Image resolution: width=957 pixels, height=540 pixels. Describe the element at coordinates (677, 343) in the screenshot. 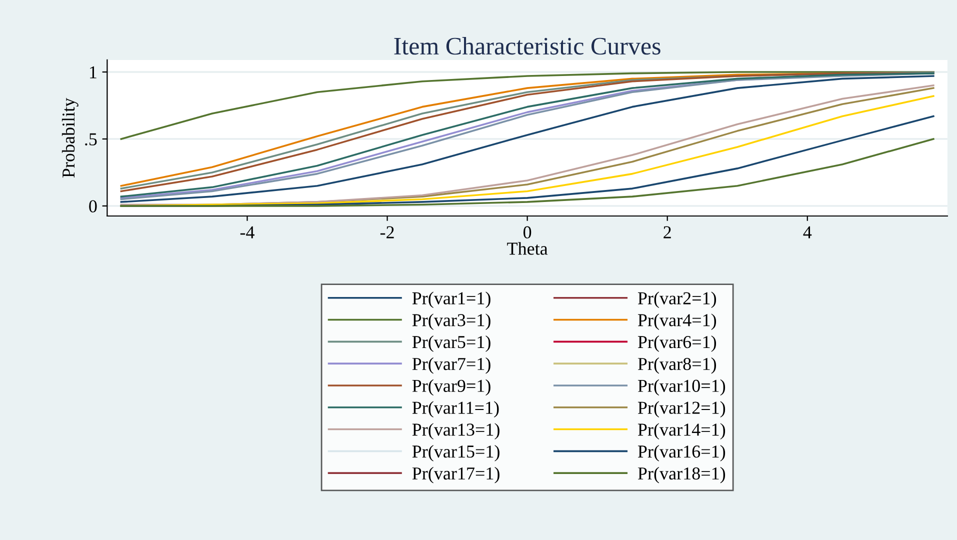

I see `legend-label: Pr(var6=1)` at that location.